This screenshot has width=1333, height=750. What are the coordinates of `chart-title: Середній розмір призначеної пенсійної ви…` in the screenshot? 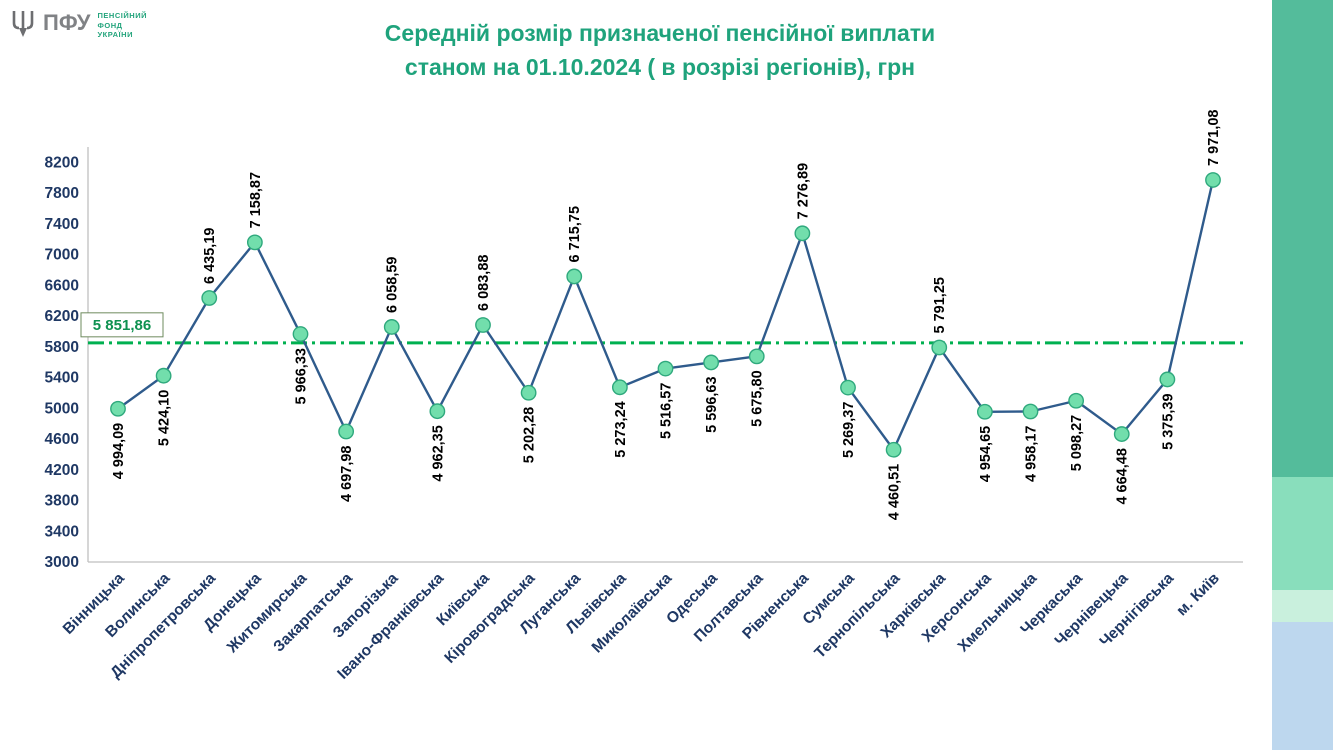 It's located at (660, 50).